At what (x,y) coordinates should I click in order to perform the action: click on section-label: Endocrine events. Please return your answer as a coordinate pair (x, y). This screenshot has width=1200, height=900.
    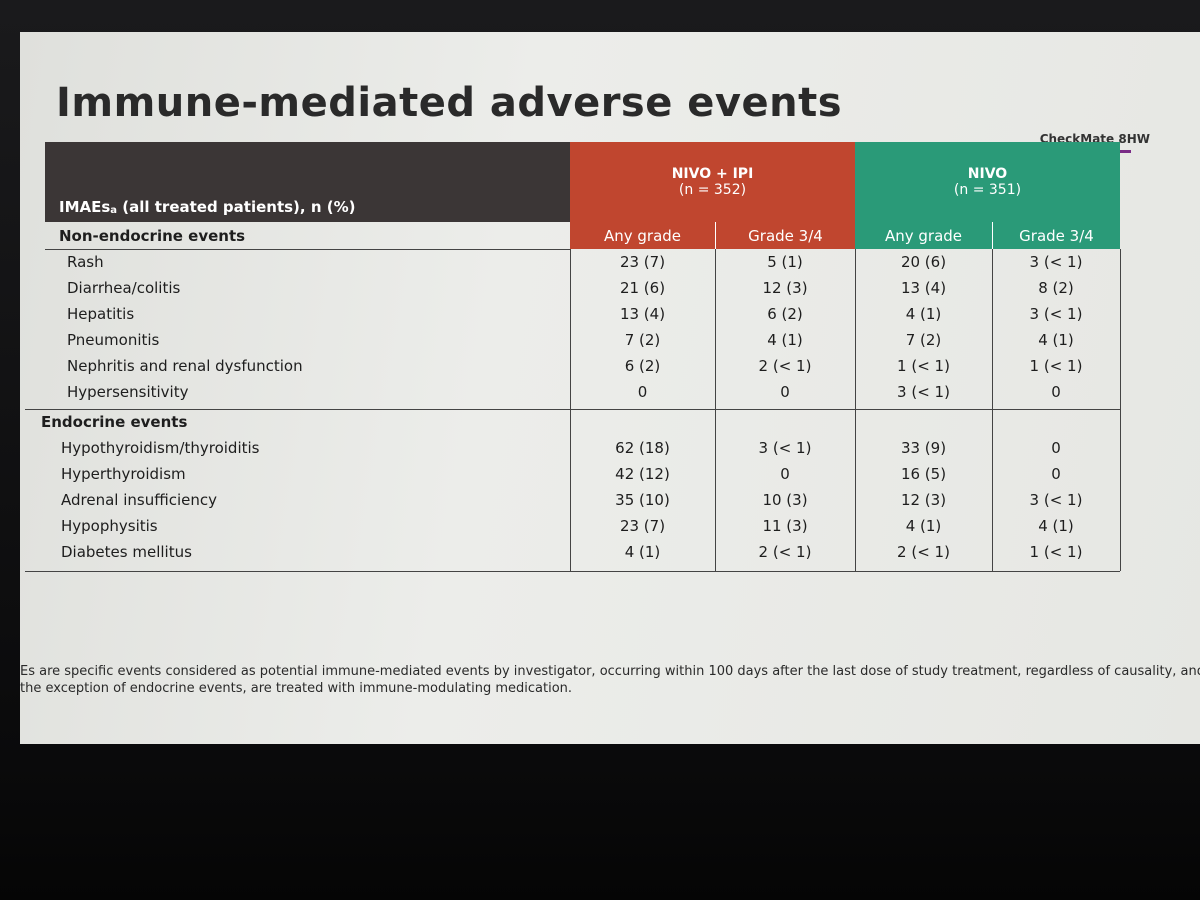
    Looking at the image, I should click on (114, 422).